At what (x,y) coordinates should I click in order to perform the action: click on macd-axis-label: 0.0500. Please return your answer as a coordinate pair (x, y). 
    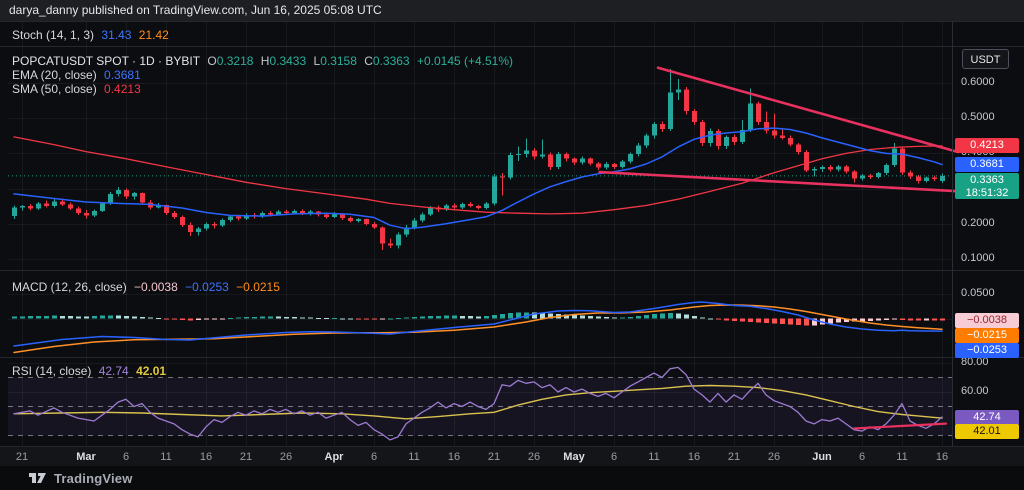
    Looking at the image, I should click on (978, 292).